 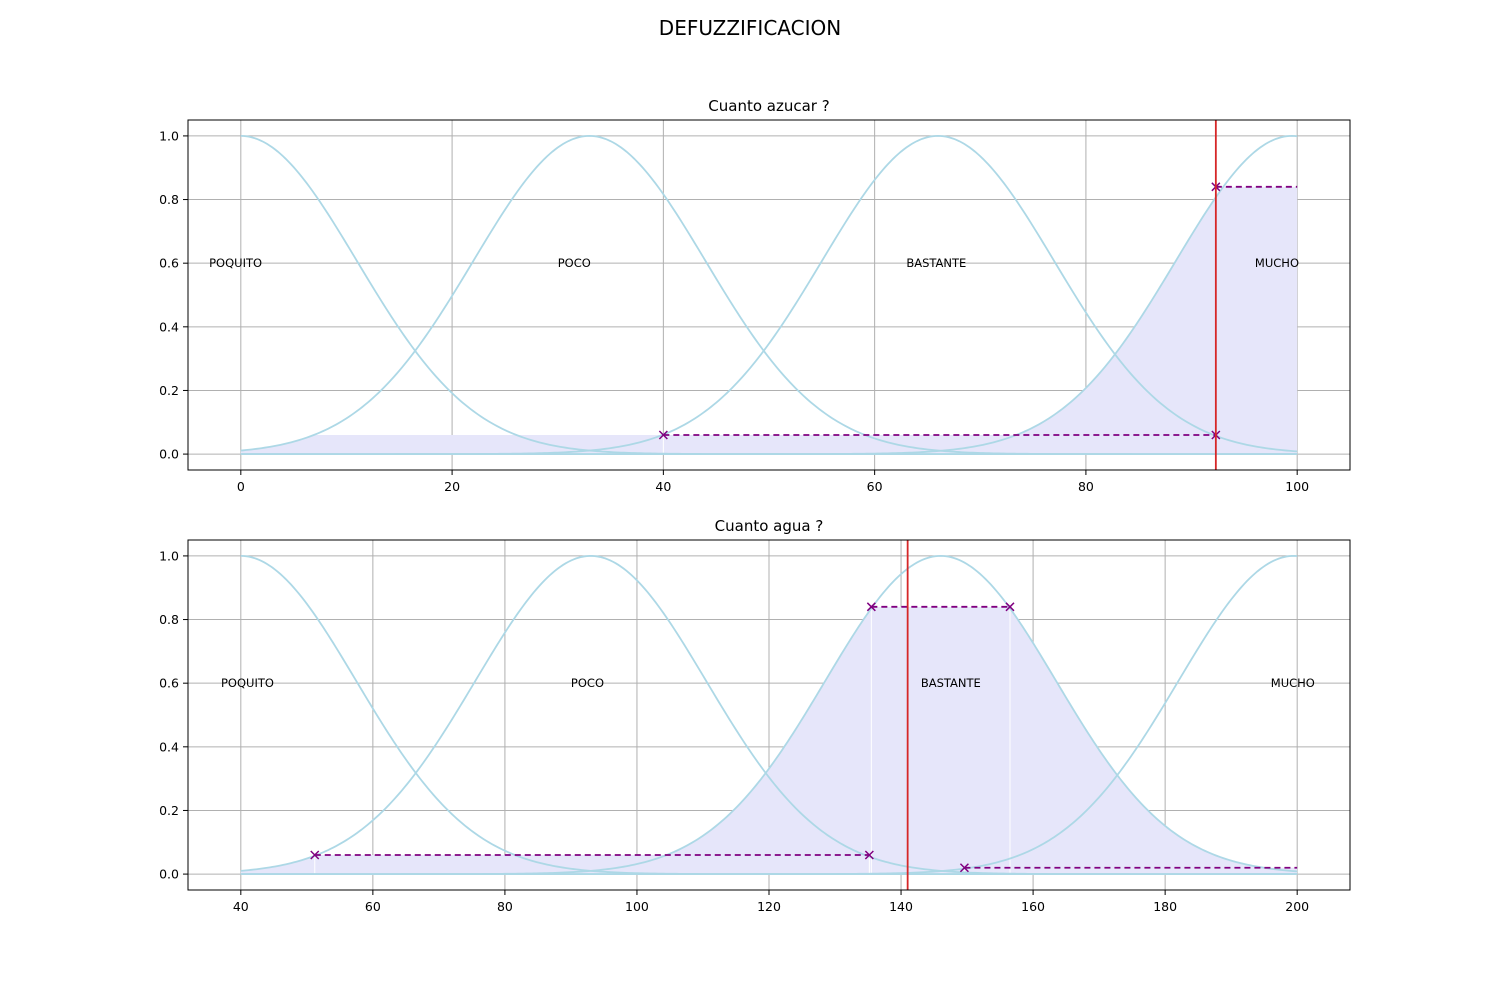 I want to click on figure-title: DEFUZZIFICACION, so click(x=750, y=28).